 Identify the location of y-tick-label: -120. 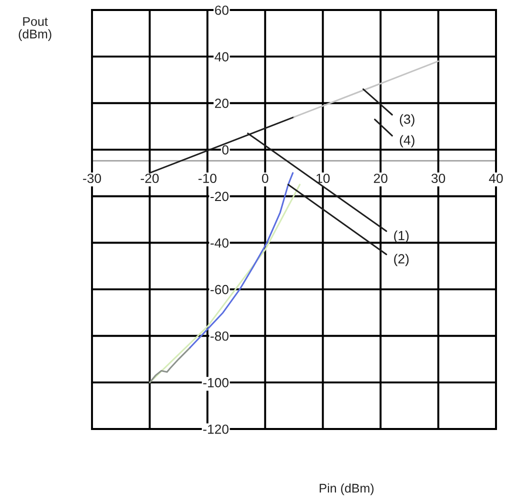
(216, 429).